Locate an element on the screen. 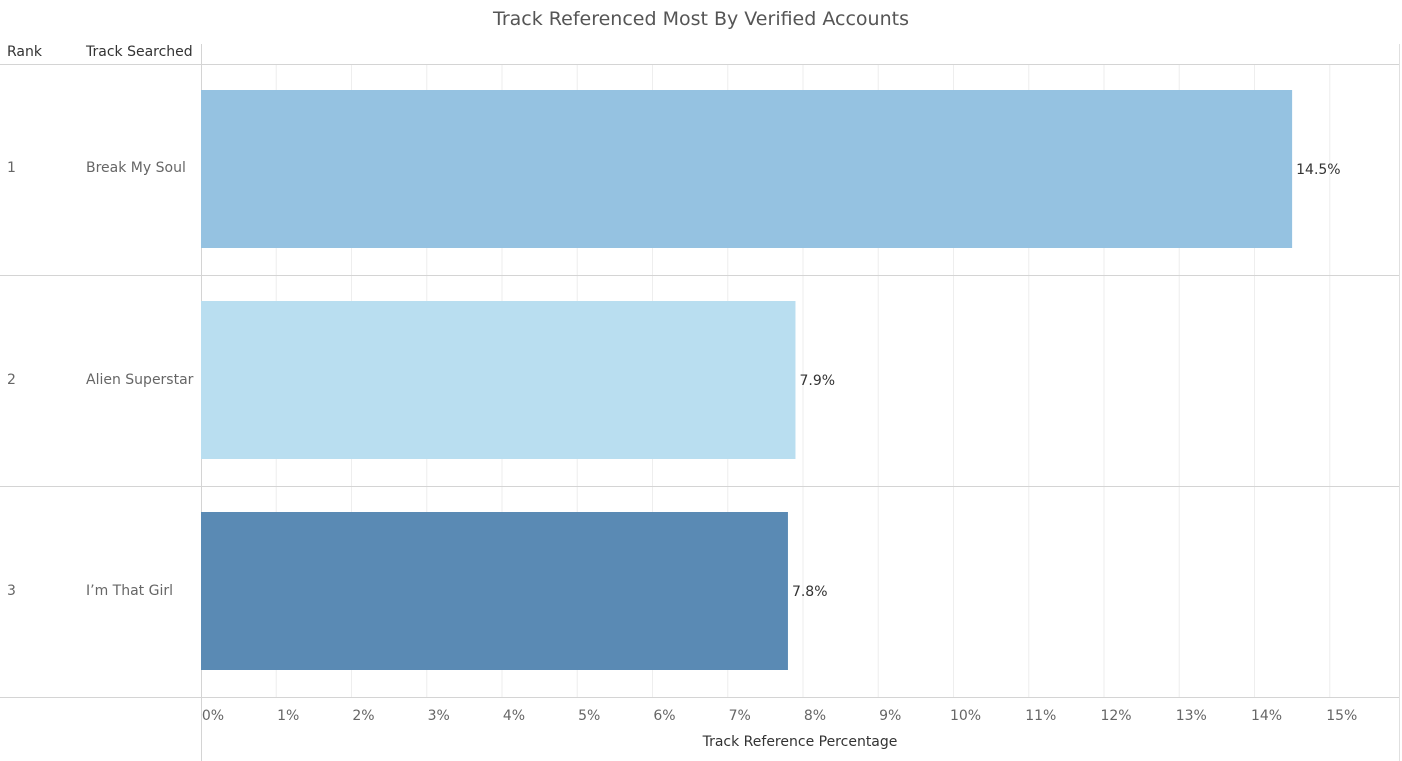  rank-3: 3 is located at coordinates (11, 591).